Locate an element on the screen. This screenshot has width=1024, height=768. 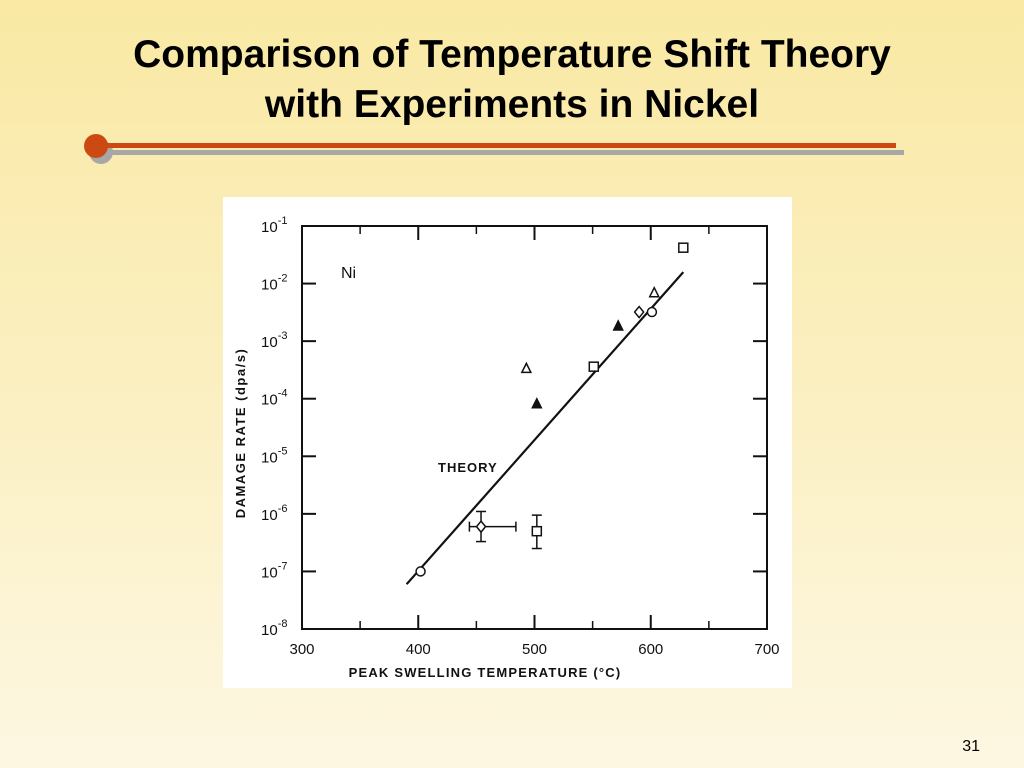
y-tick-label: 10⁻⁵ is located at coordinates (274, 455).